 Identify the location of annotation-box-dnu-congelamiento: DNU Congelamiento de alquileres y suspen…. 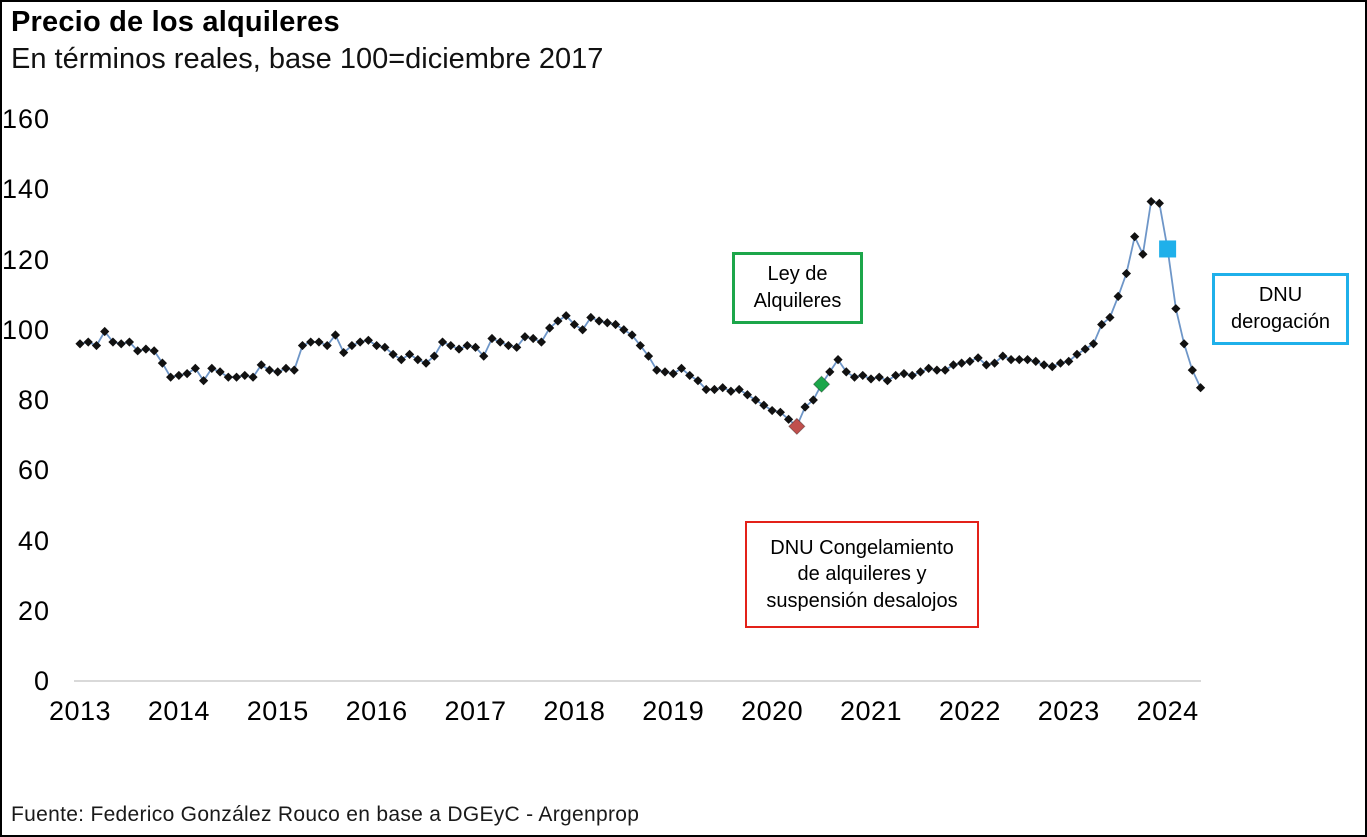
(862, 574).